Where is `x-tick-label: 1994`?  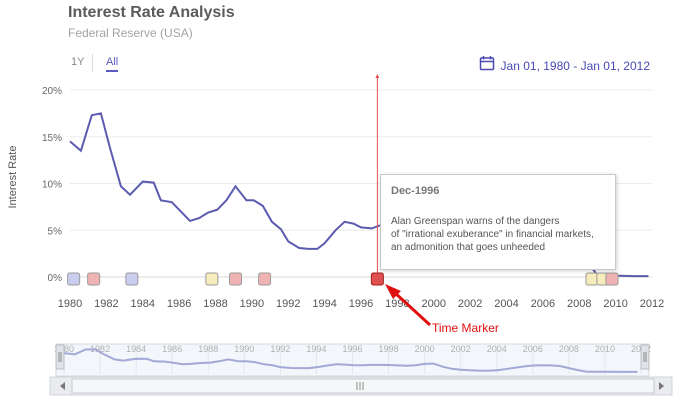 x-tick-label: 1994 is located at coordinates (324, 304).